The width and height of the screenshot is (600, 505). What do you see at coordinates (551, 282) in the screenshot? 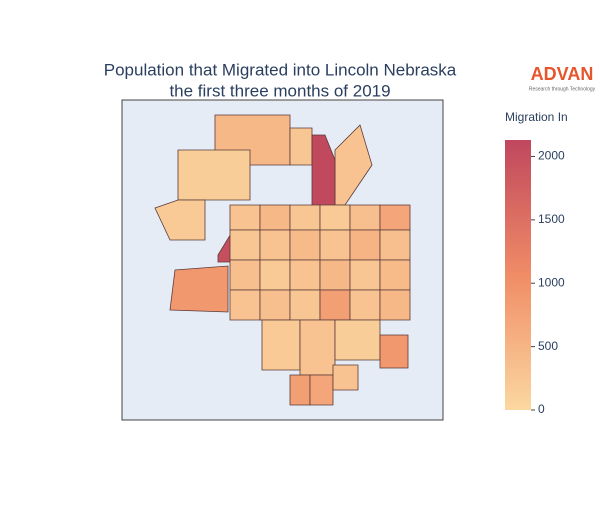
I see `colorbar-tick-label: 1000` at bounding box center [551, 282].